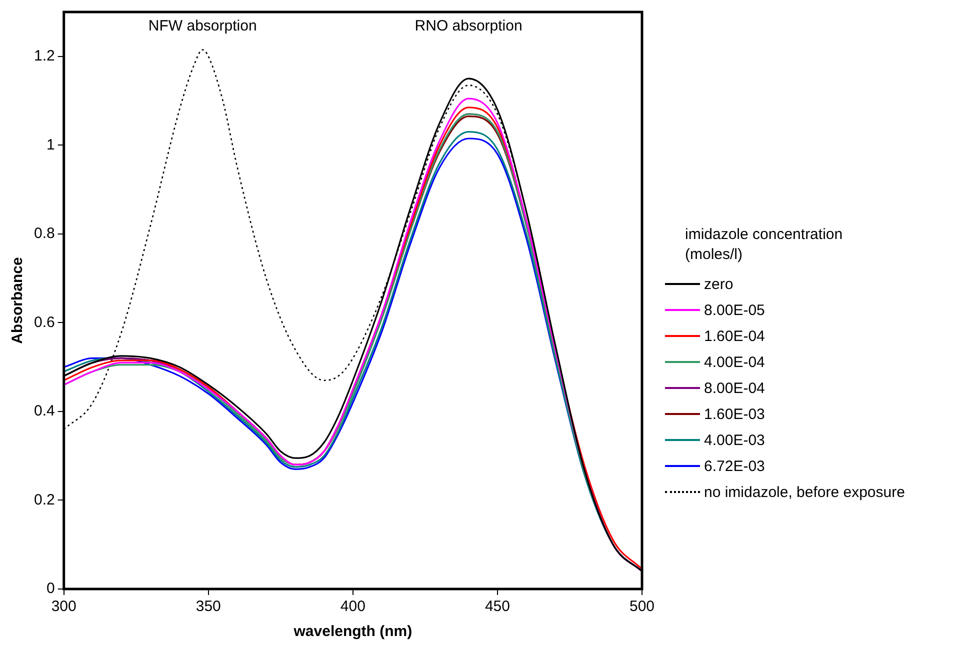  I want to click on legend-label: 8.00E-05, so click(734, 310).